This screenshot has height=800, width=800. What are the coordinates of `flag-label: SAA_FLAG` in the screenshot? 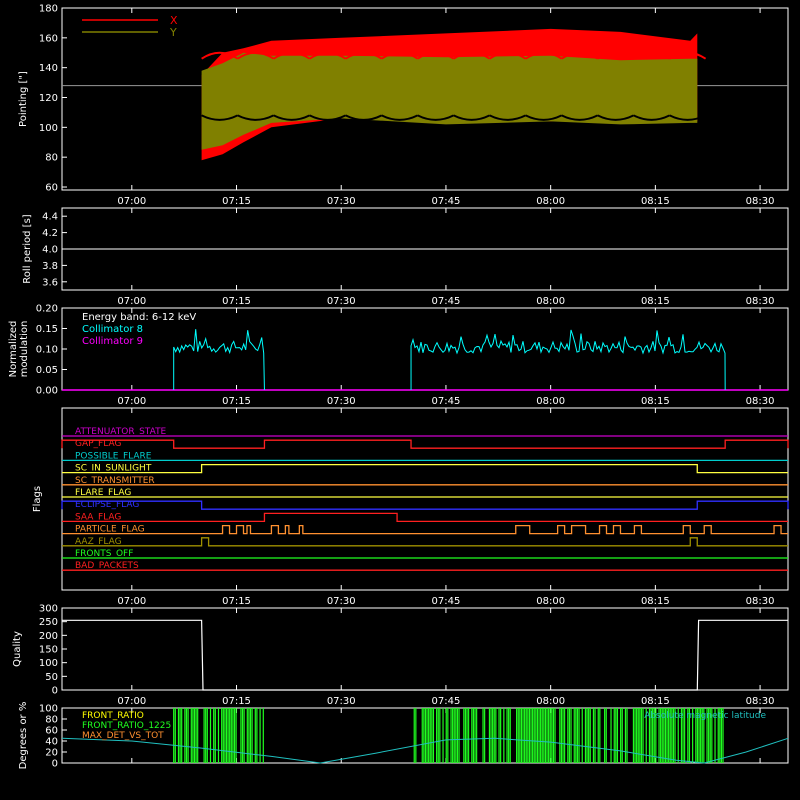 It's located at (98, 517).